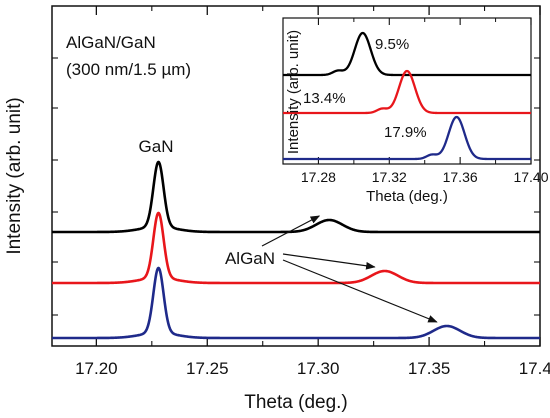 The width and height of the screenshot is (550, 418). What do you see at coordinates (460, 177) in the screenshot?
I see `inset-x-tick-label: 17.36` at bounding box center [460, 177].